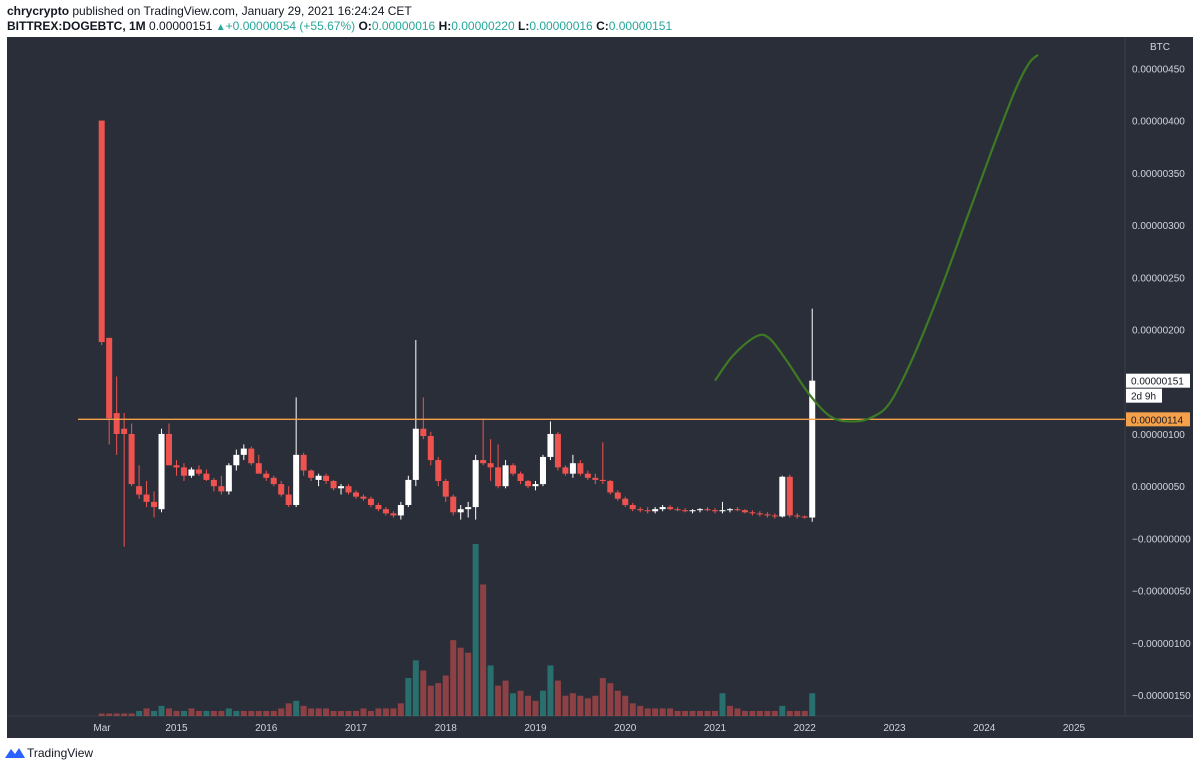 This screenshot has width=1200, height=767. I want to click on last-price-tag, so click(1158, 380).